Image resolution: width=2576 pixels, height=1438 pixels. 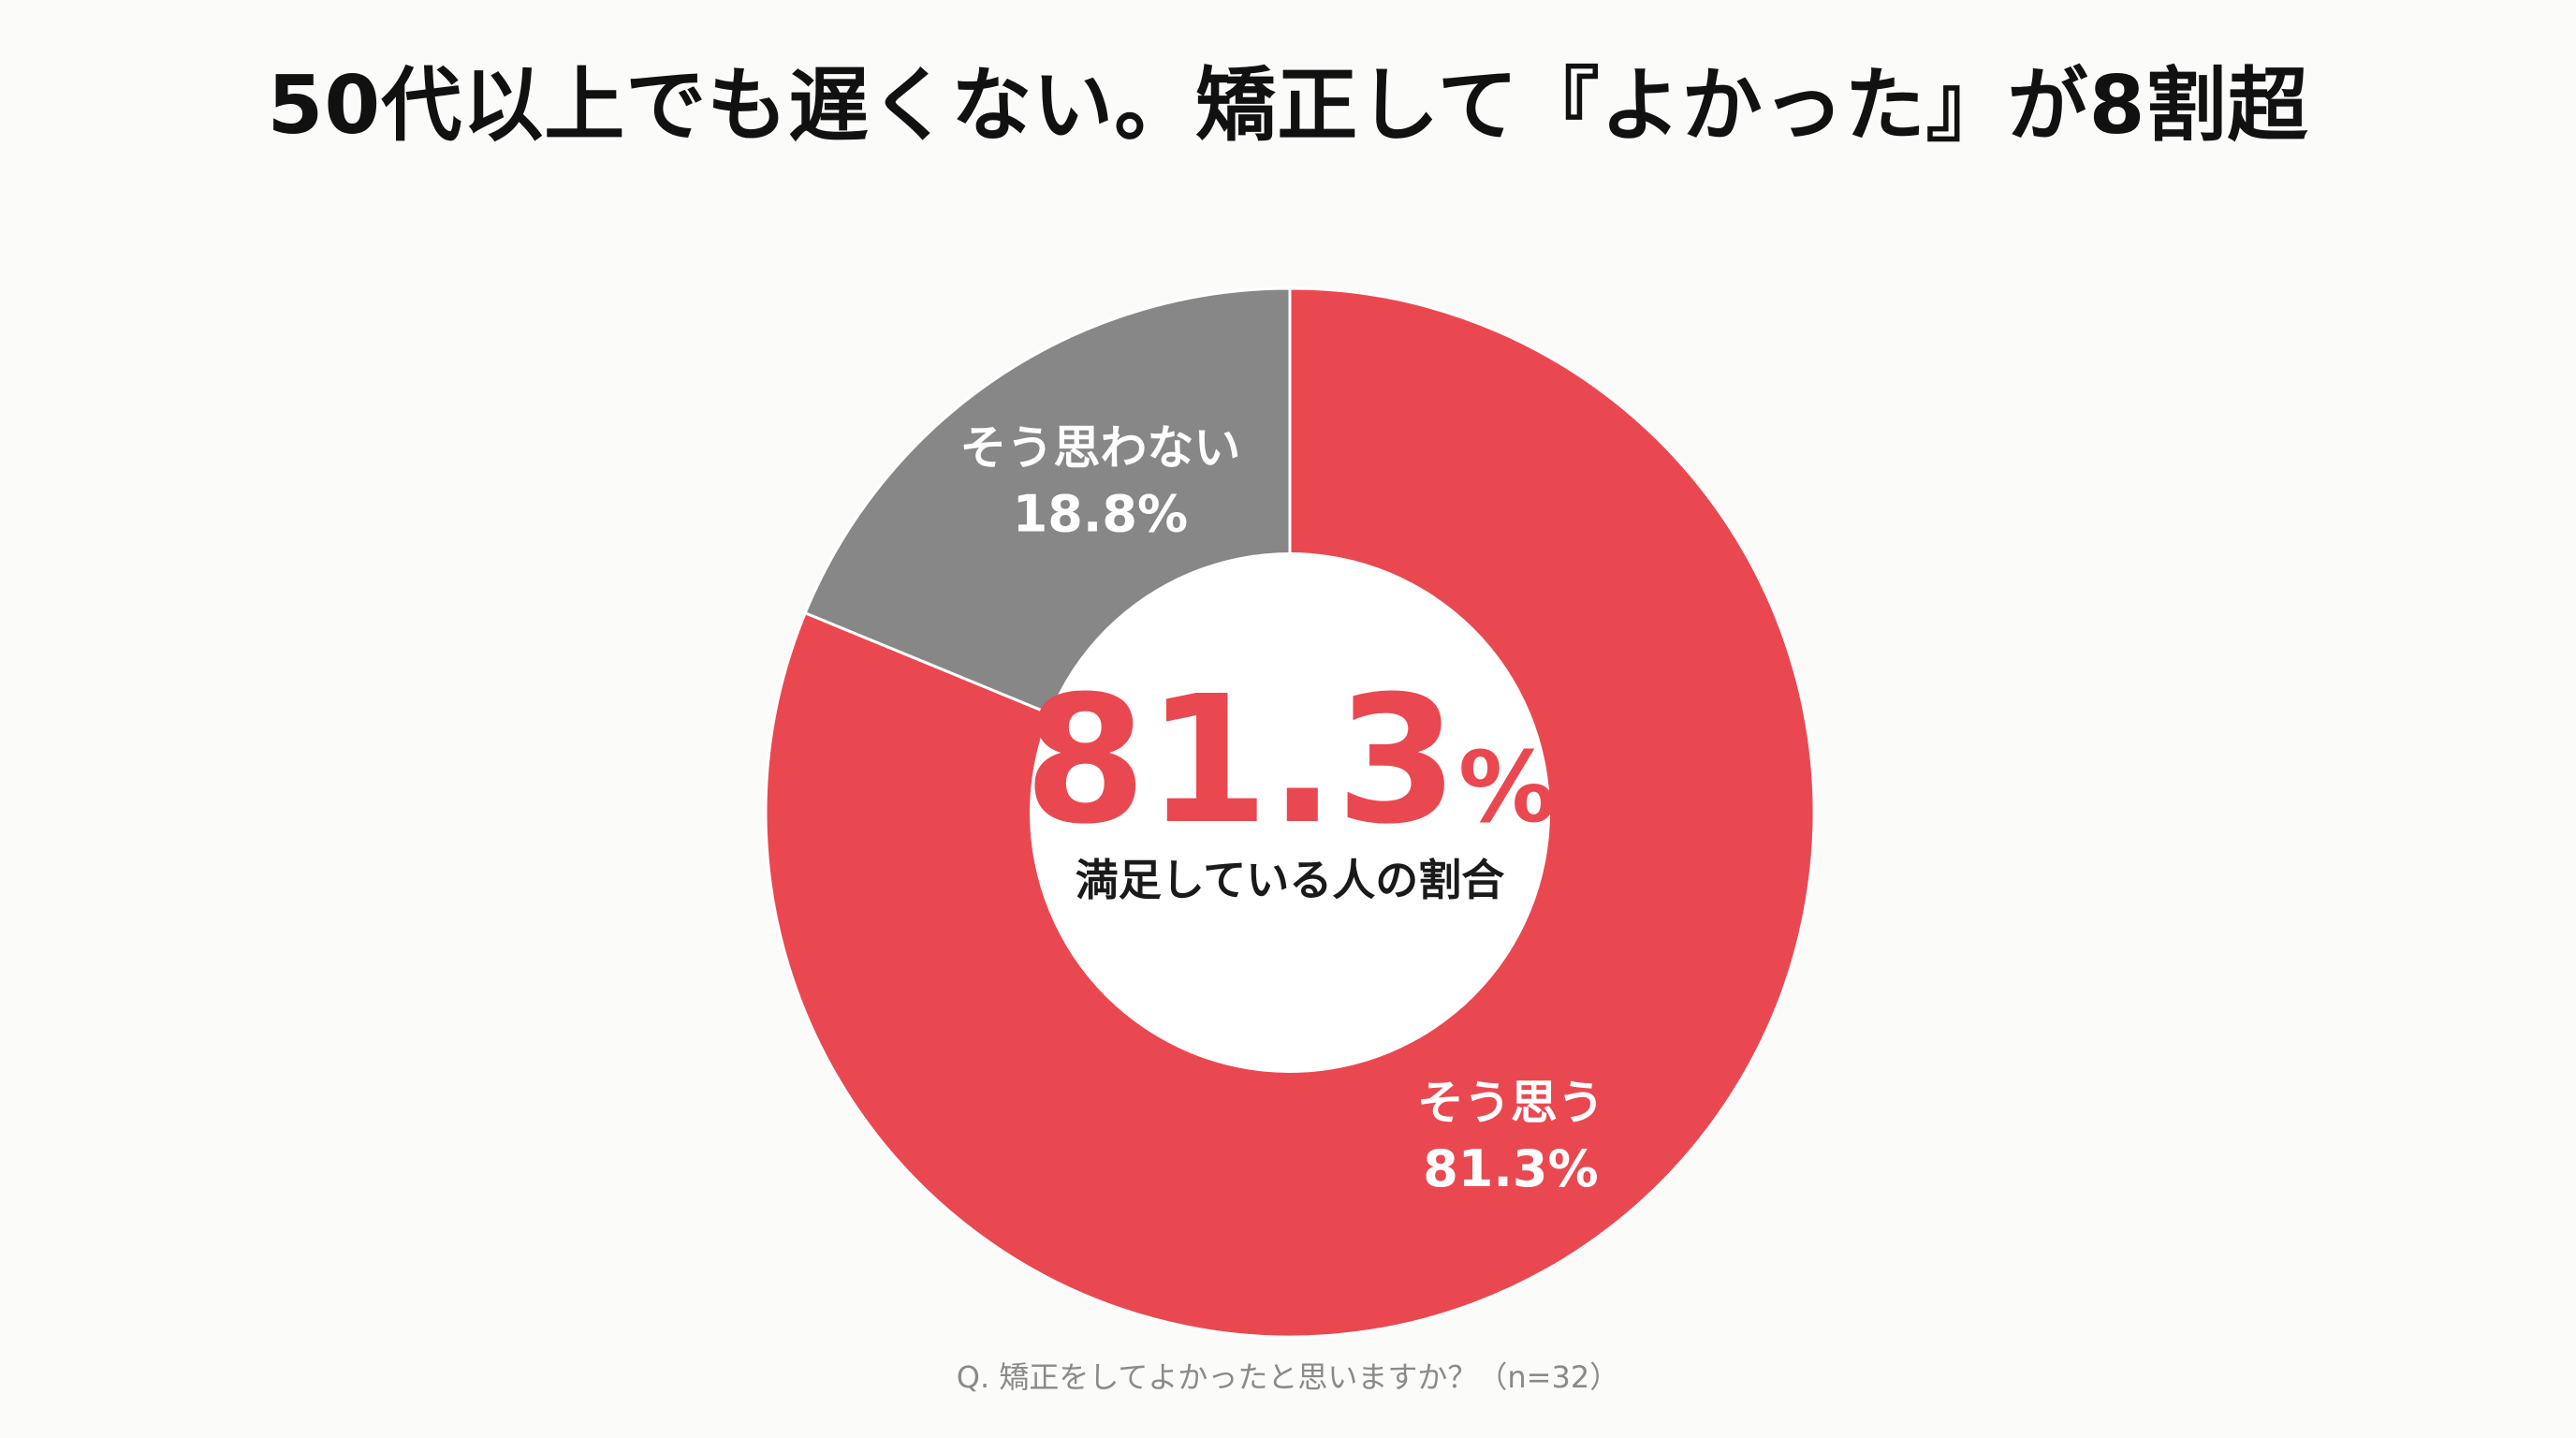 I want to click on slice-value-1: 18.8%, so click(x=1100, y=514).